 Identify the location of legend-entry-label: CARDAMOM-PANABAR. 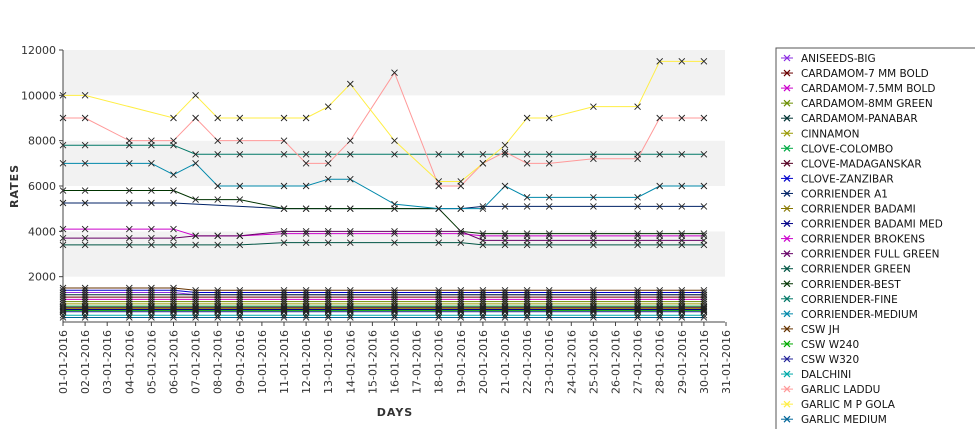
(859, 119).